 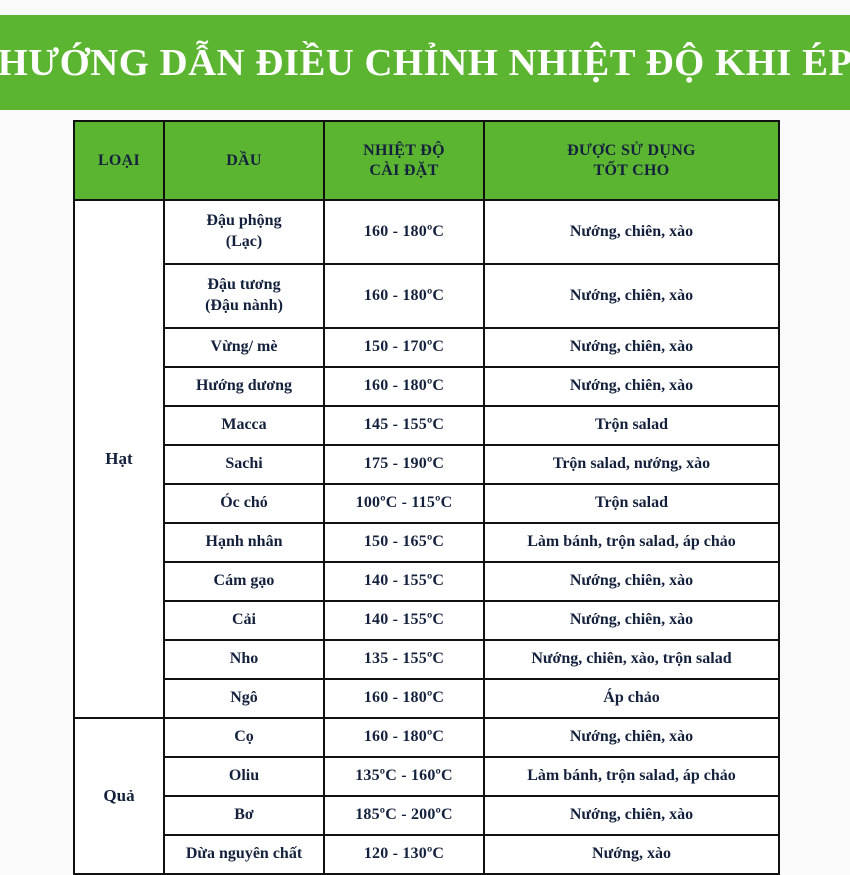 I want to click on oil-name-line1: Ngô, so click(x=244, y=698).